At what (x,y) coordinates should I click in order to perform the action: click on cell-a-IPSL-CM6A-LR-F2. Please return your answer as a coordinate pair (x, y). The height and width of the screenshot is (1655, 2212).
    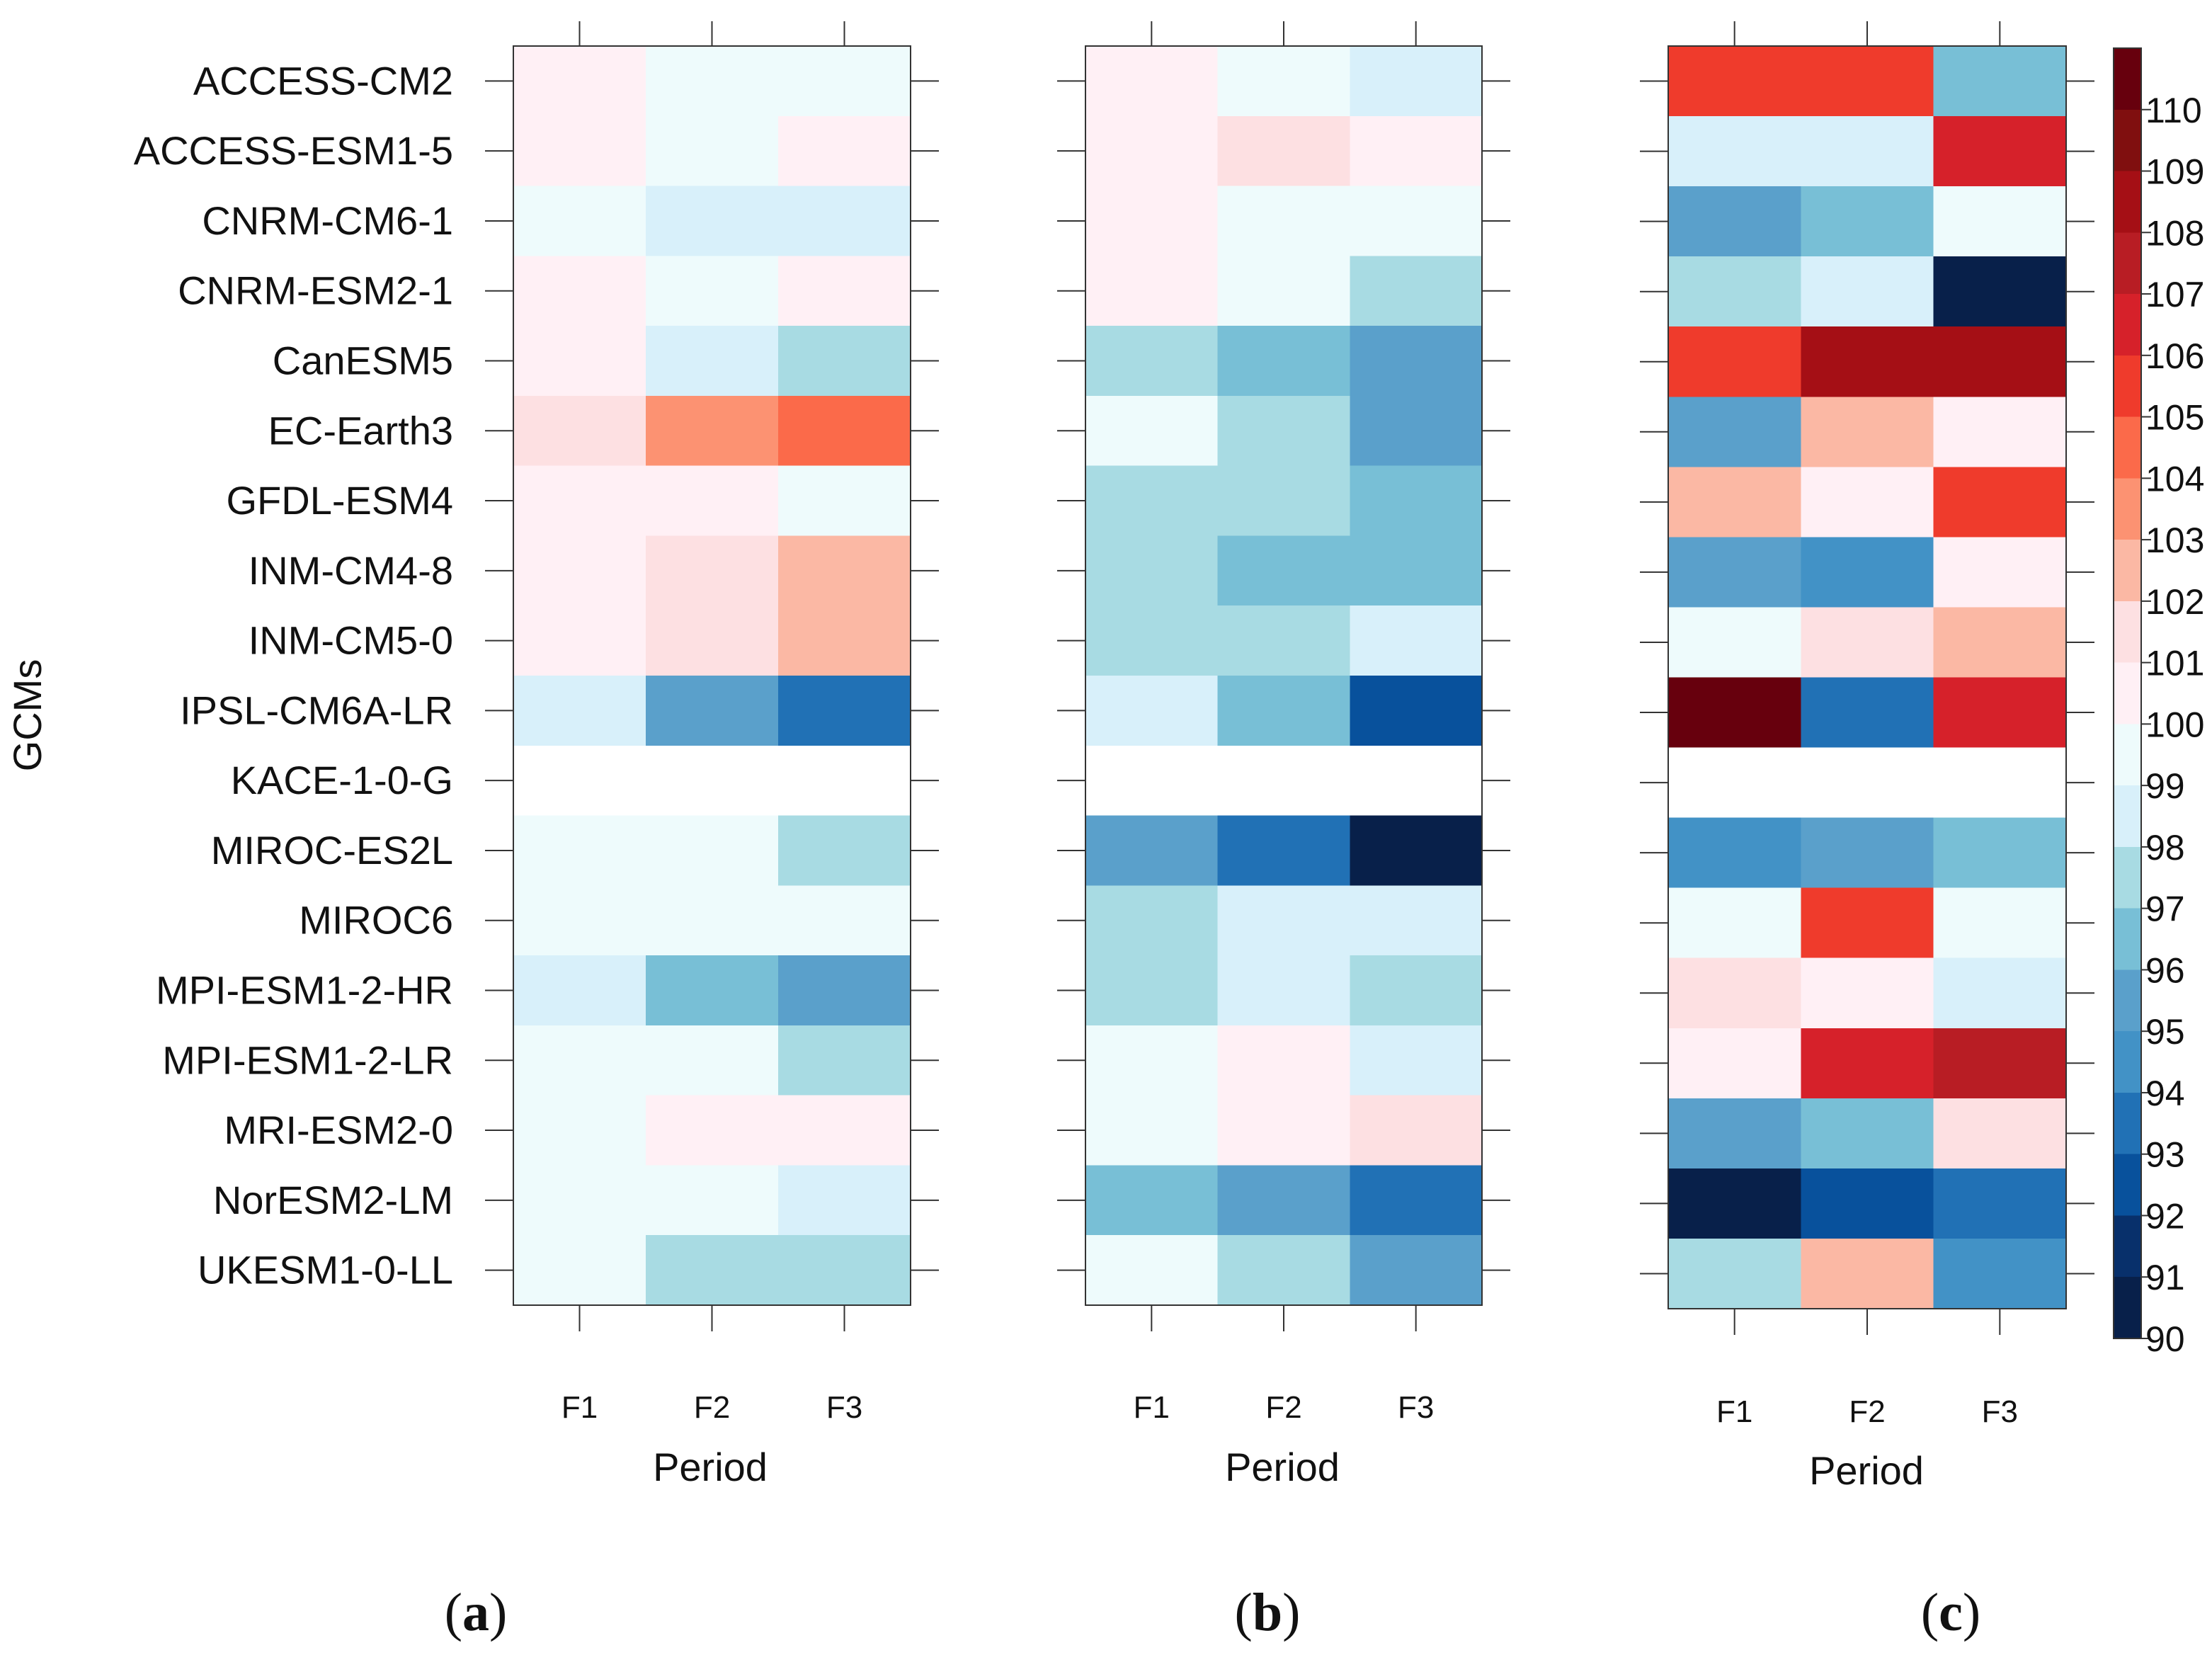
    Looking at the image, I should click on (713, 711).